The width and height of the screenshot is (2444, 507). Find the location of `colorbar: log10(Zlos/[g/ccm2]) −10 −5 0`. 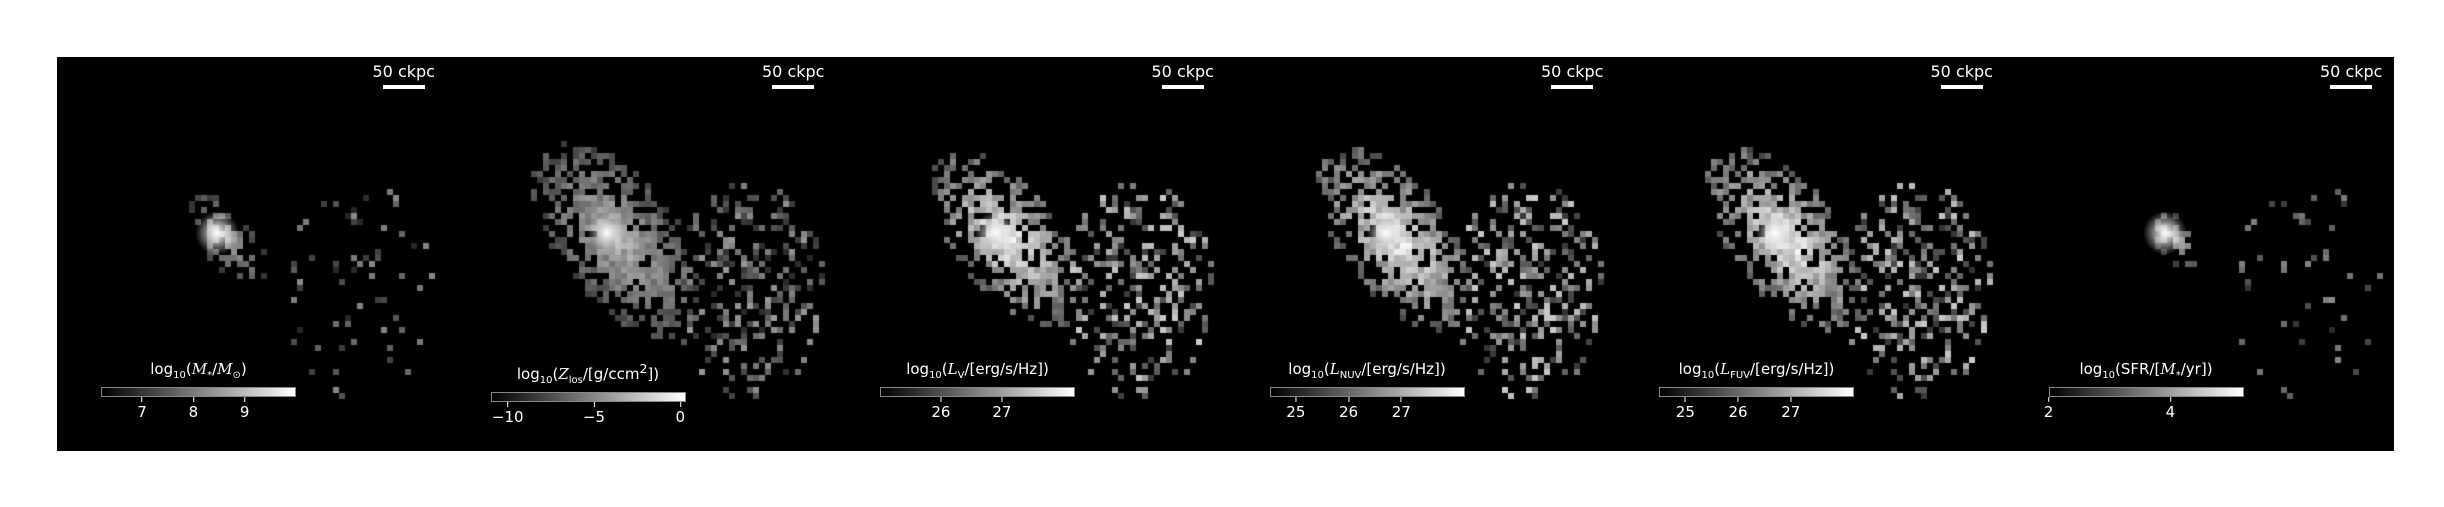

colorbar: log10(Zlos/[g/ccm2]) −10 −5 0 is located at coordinates (588, 393).